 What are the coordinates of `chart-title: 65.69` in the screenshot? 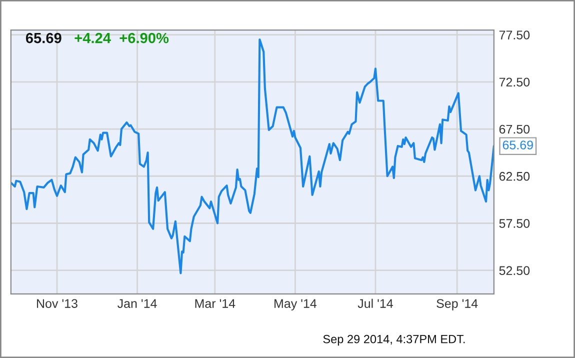 It's located at (44, 38).